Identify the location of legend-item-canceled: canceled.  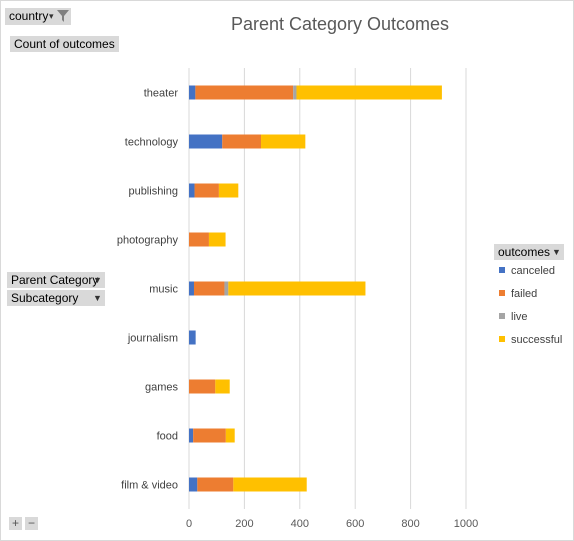
(527, 271).